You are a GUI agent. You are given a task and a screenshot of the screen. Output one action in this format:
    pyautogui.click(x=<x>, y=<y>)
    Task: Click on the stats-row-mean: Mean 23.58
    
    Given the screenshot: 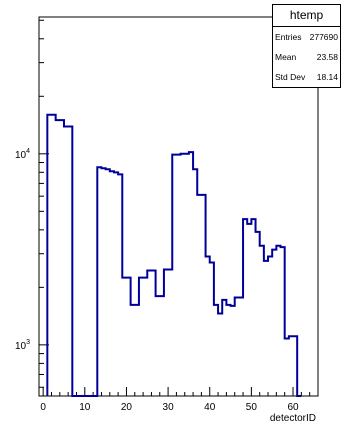 What is the action you would take?
    pyautogui.click(x=306, y=57)
    